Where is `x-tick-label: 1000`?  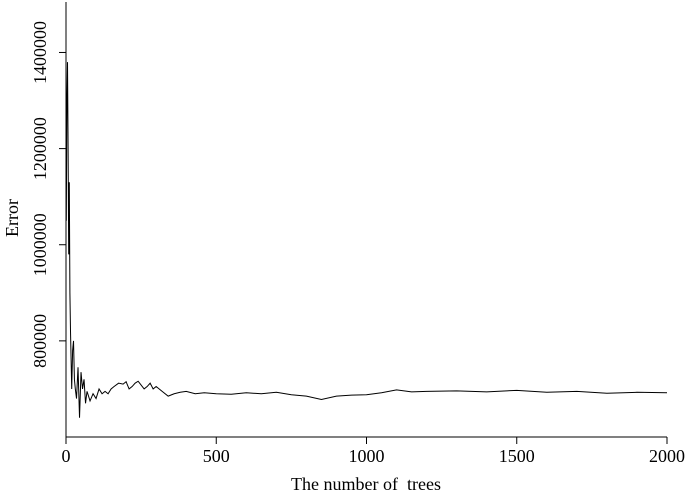
x-tick-label: 1000 is located at coordinates (367, 456).